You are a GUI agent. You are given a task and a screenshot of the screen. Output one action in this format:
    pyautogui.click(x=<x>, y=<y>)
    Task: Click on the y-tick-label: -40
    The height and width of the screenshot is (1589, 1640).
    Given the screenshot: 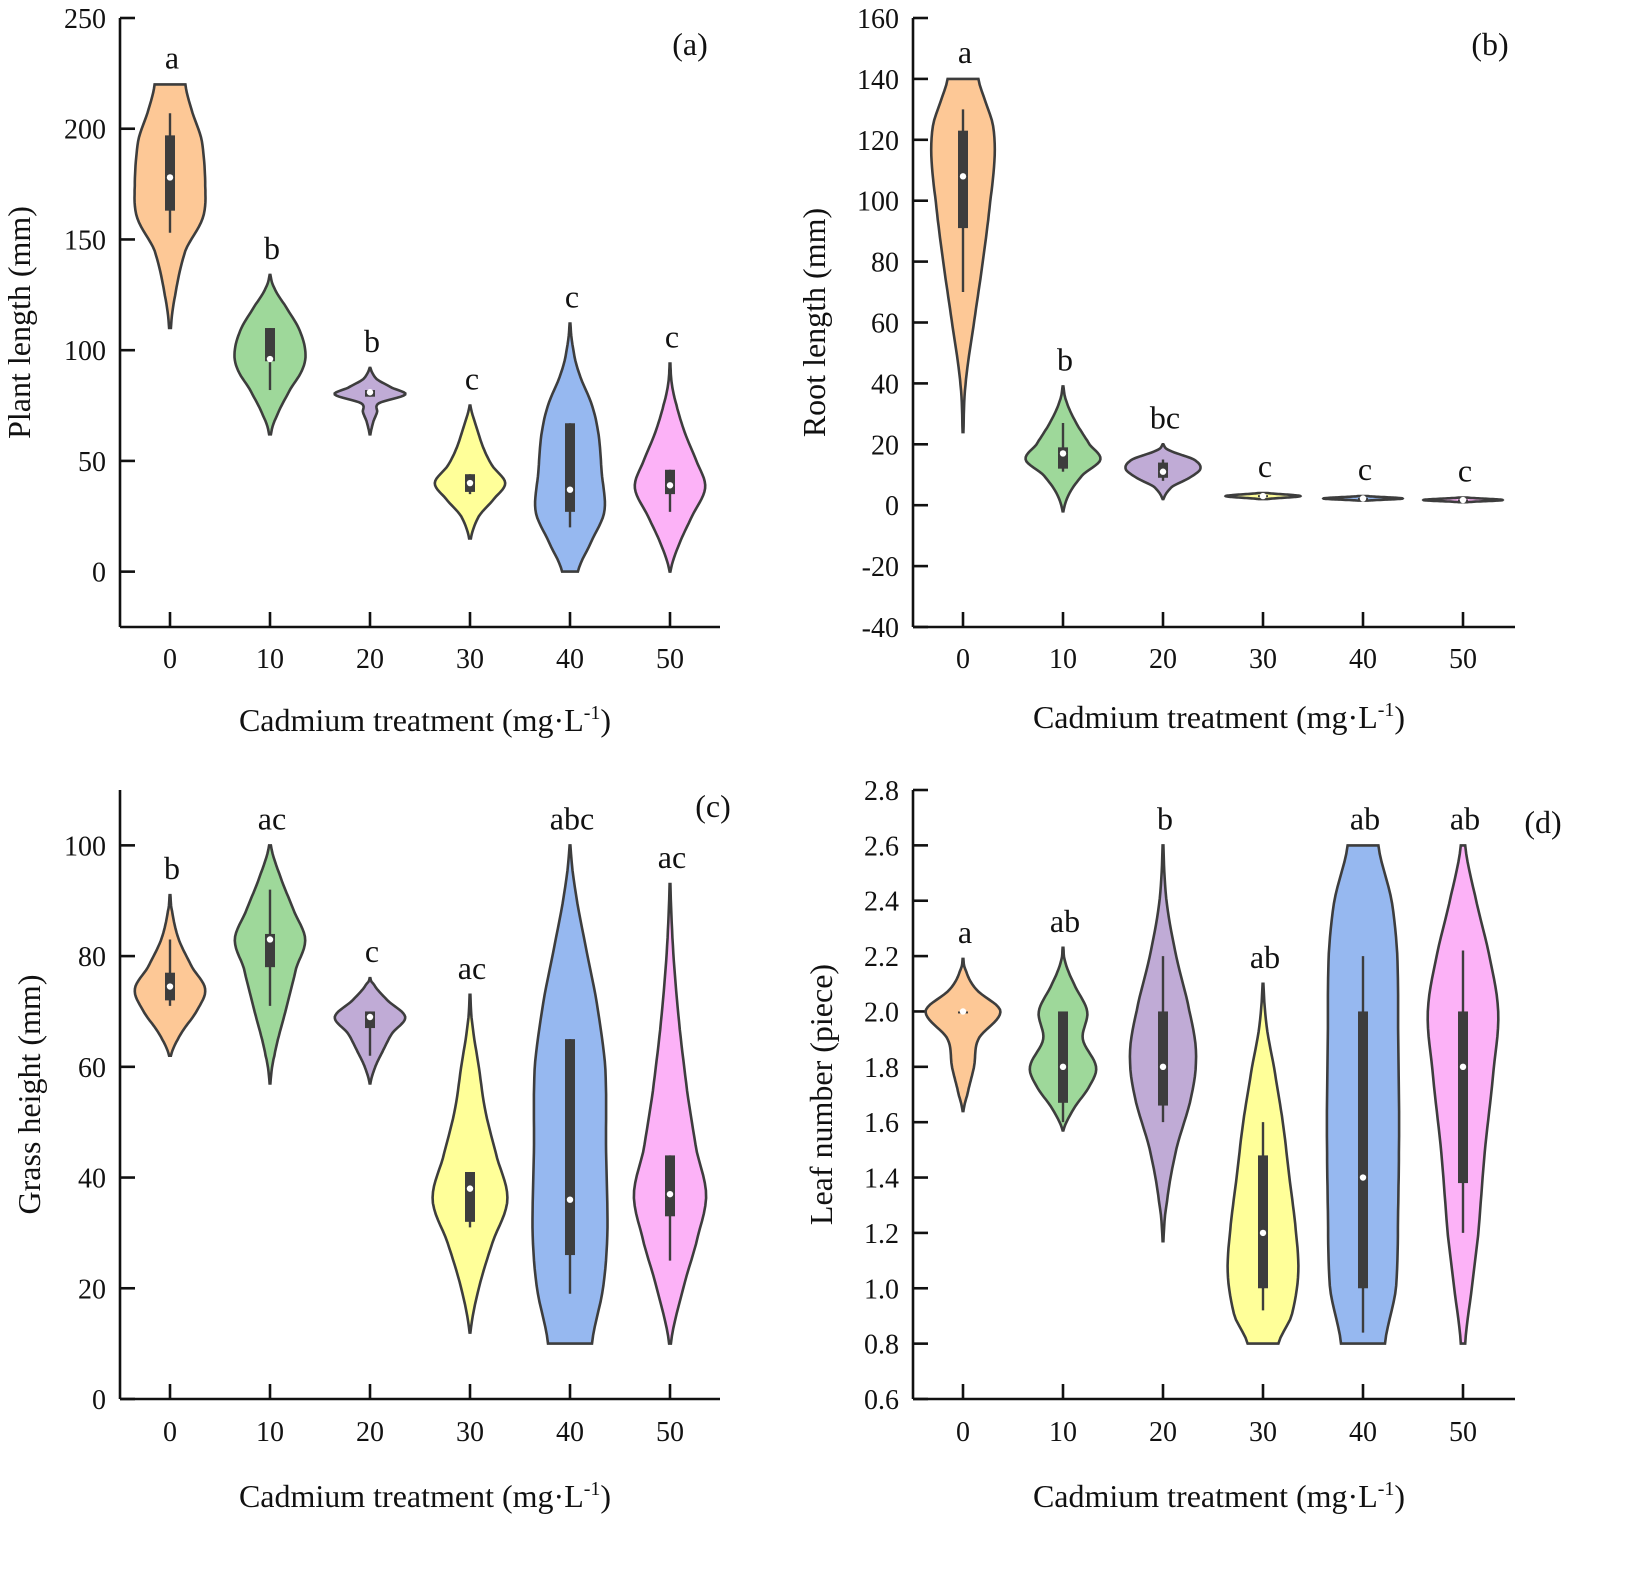 What is the action you would take?
    pyautogui.click(x=880, y=628)
    